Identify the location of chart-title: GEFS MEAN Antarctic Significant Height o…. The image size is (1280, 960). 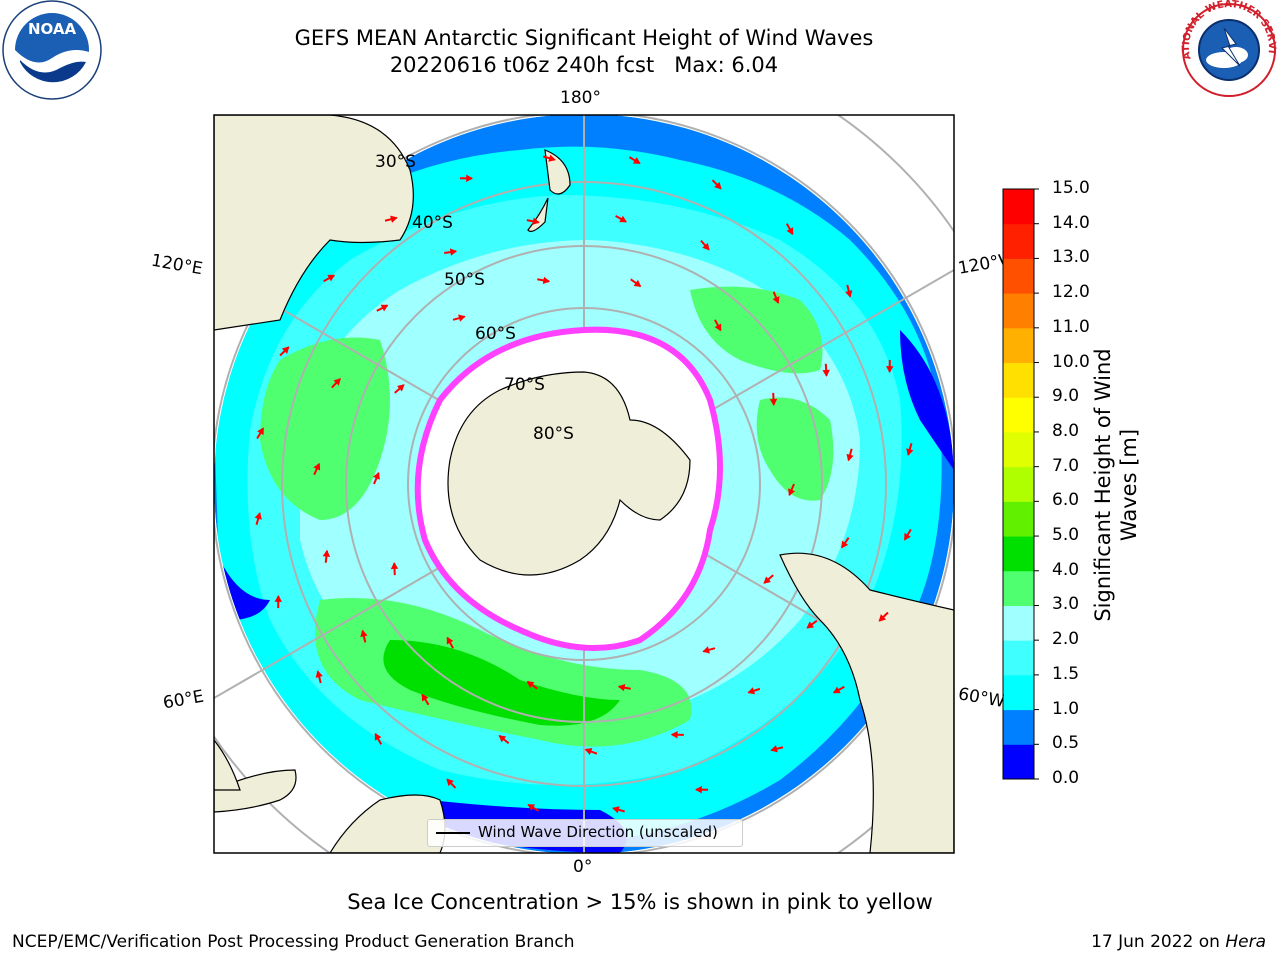
(584, 38).